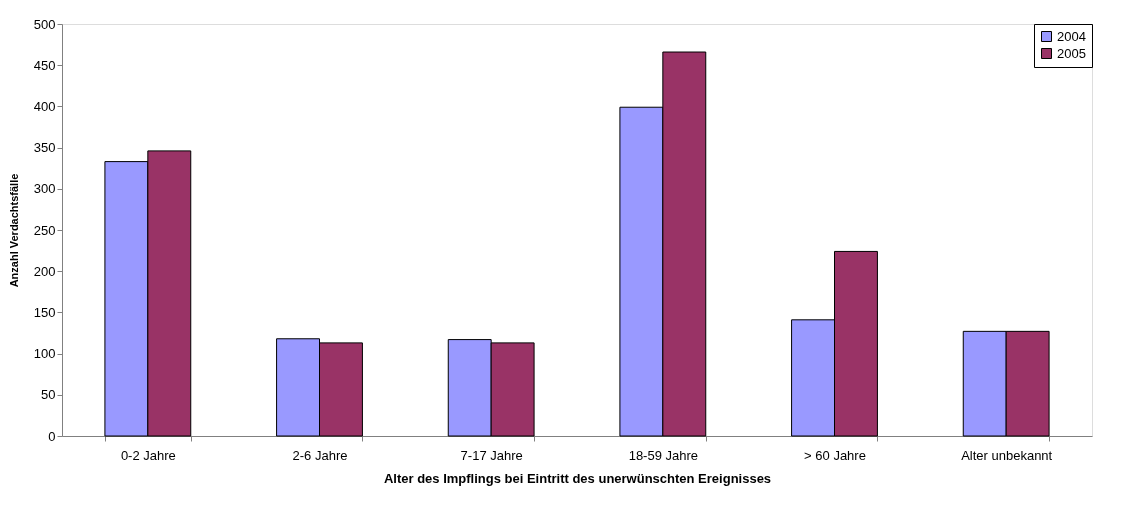 The image size is (1138, 511). I want to click on y-tick-label: 400, so click(44, 106).